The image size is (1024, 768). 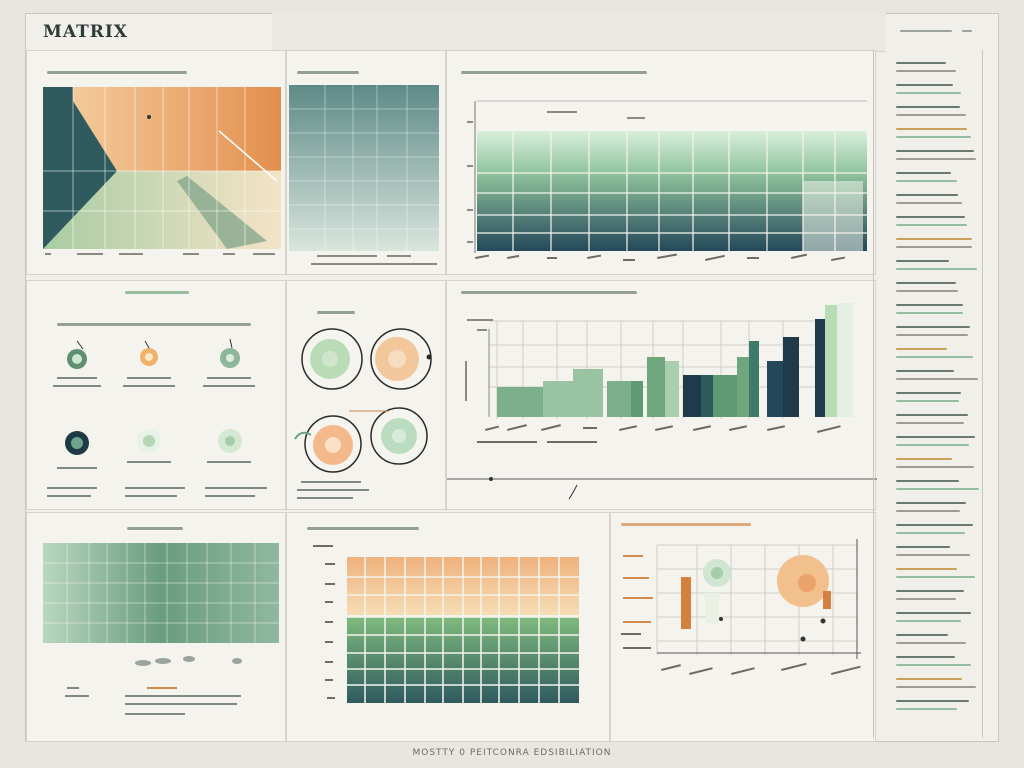 I want to click on panel-bar-chart, so click(x=661, y=395).